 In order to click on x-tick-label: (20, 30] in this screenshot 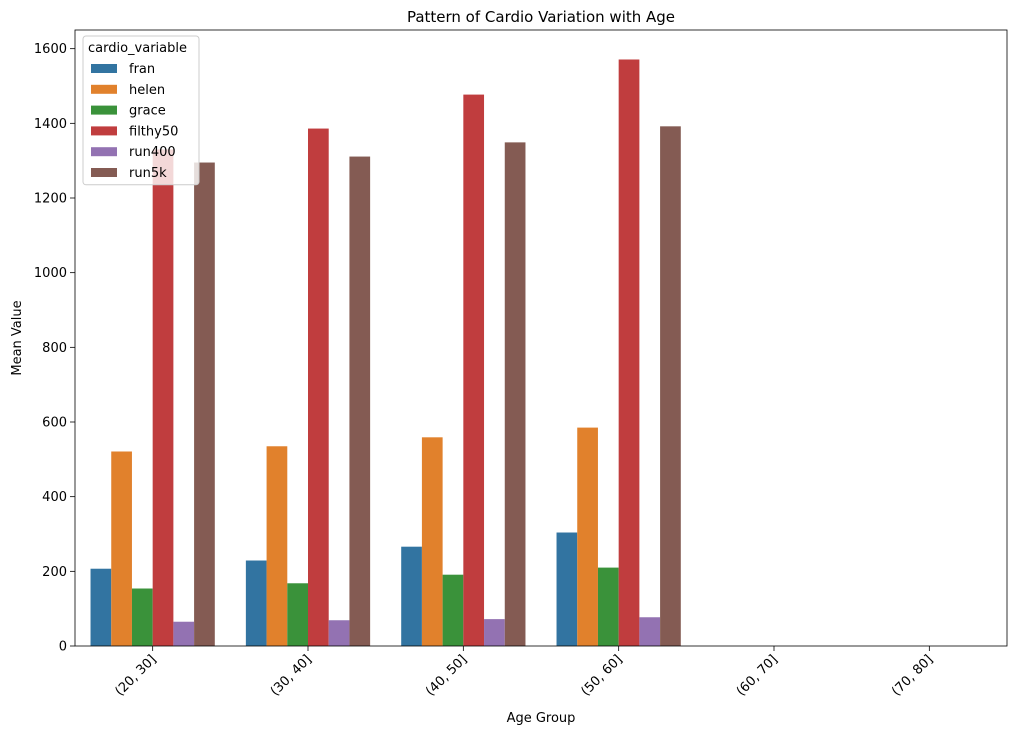, I will do `click(135, 675)`.